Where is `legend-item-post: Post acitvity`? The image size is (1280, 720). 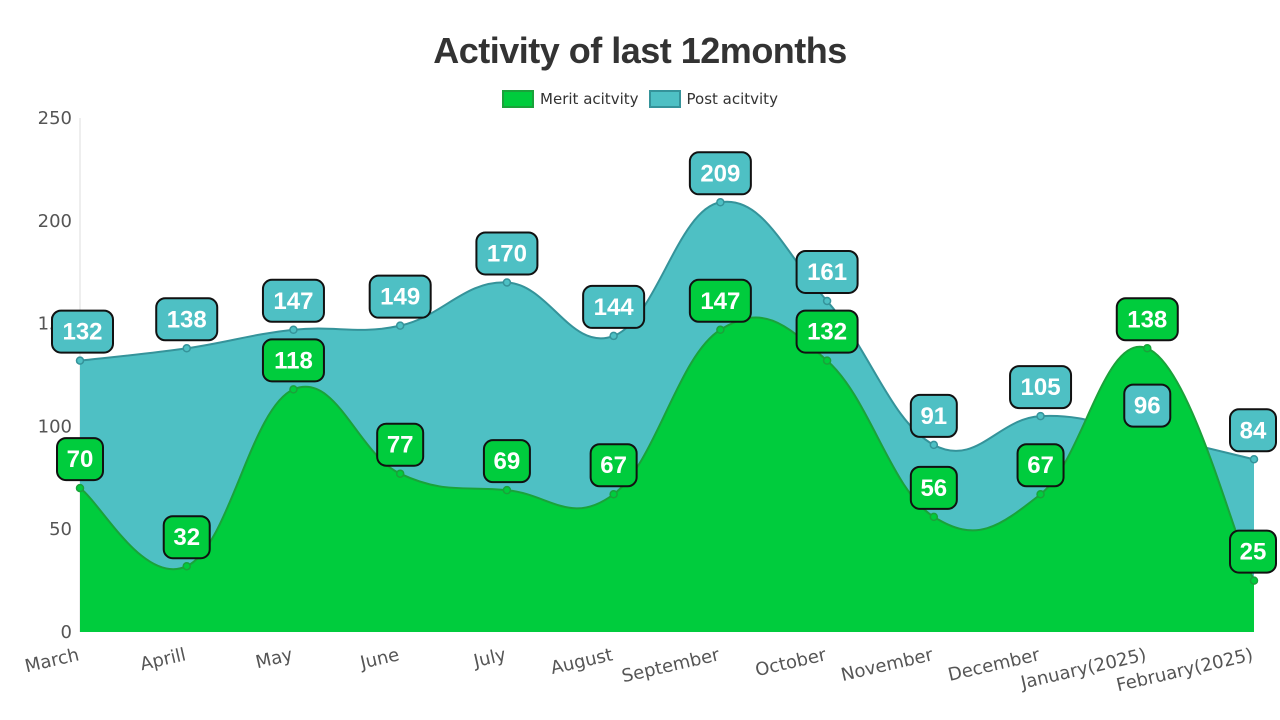
legend-item-post: Post acitvity is located at coordinates (713, 99).